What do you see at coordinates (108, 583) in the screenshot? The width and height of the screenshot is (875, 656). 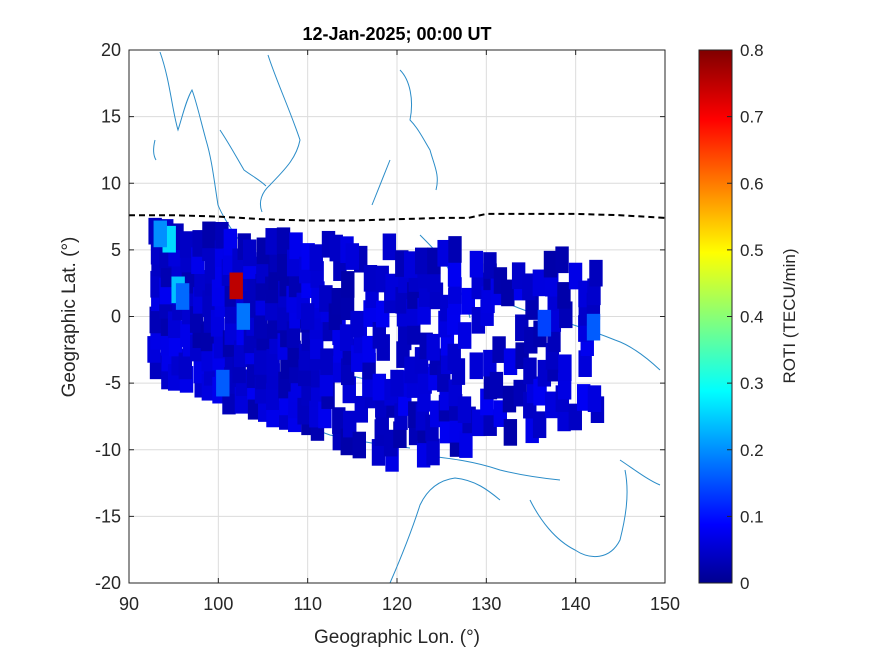 I see `y-tick-label: -20` at bounding box center [108, 583].